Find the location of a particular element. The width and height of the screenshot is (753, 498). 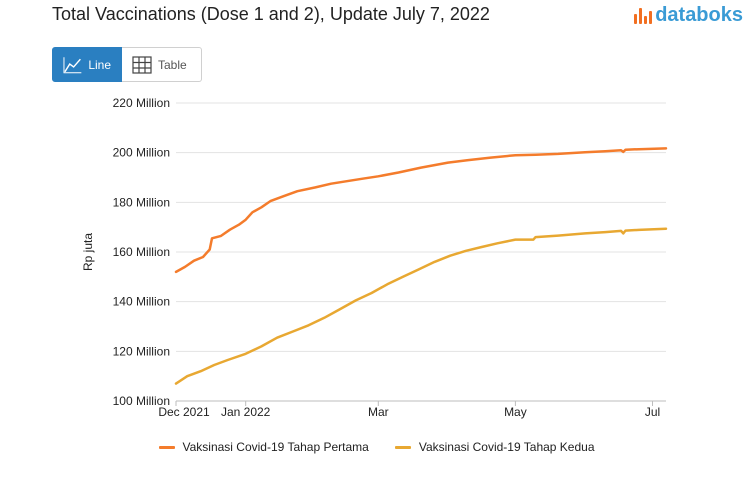

legend-item-series-1: Vaksinasi Covid-19 Tahap Pertama is located at coordinates (263, 447).